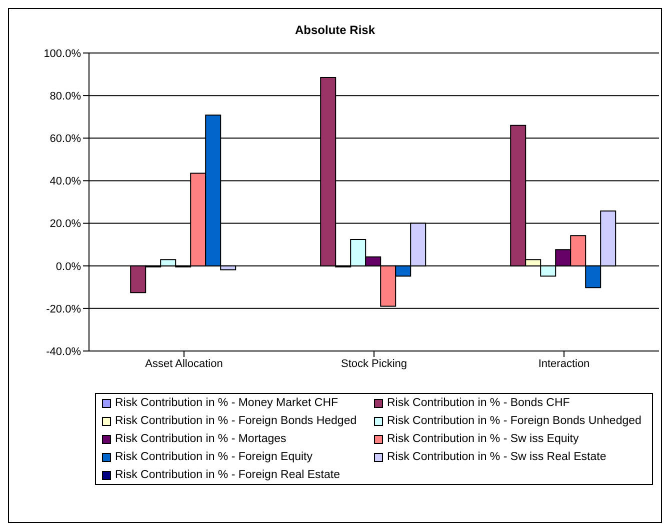  What do you see at coordinates (200, 439) in the screenshot?
I see `legend-label: Risk Contribution in % - Mortages` at bounding box center [200, 439].